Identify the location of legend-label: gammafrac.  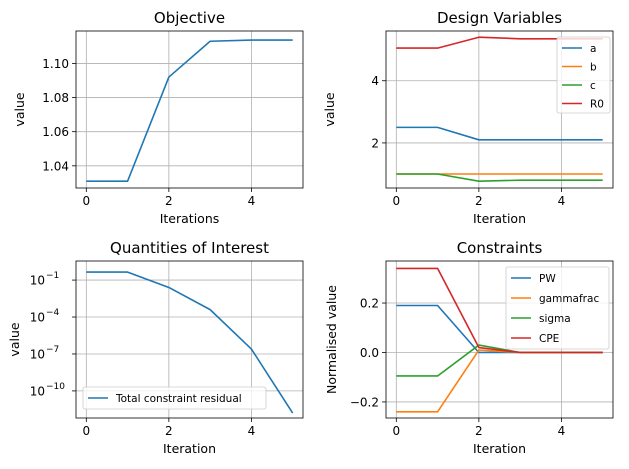
(569, 299).